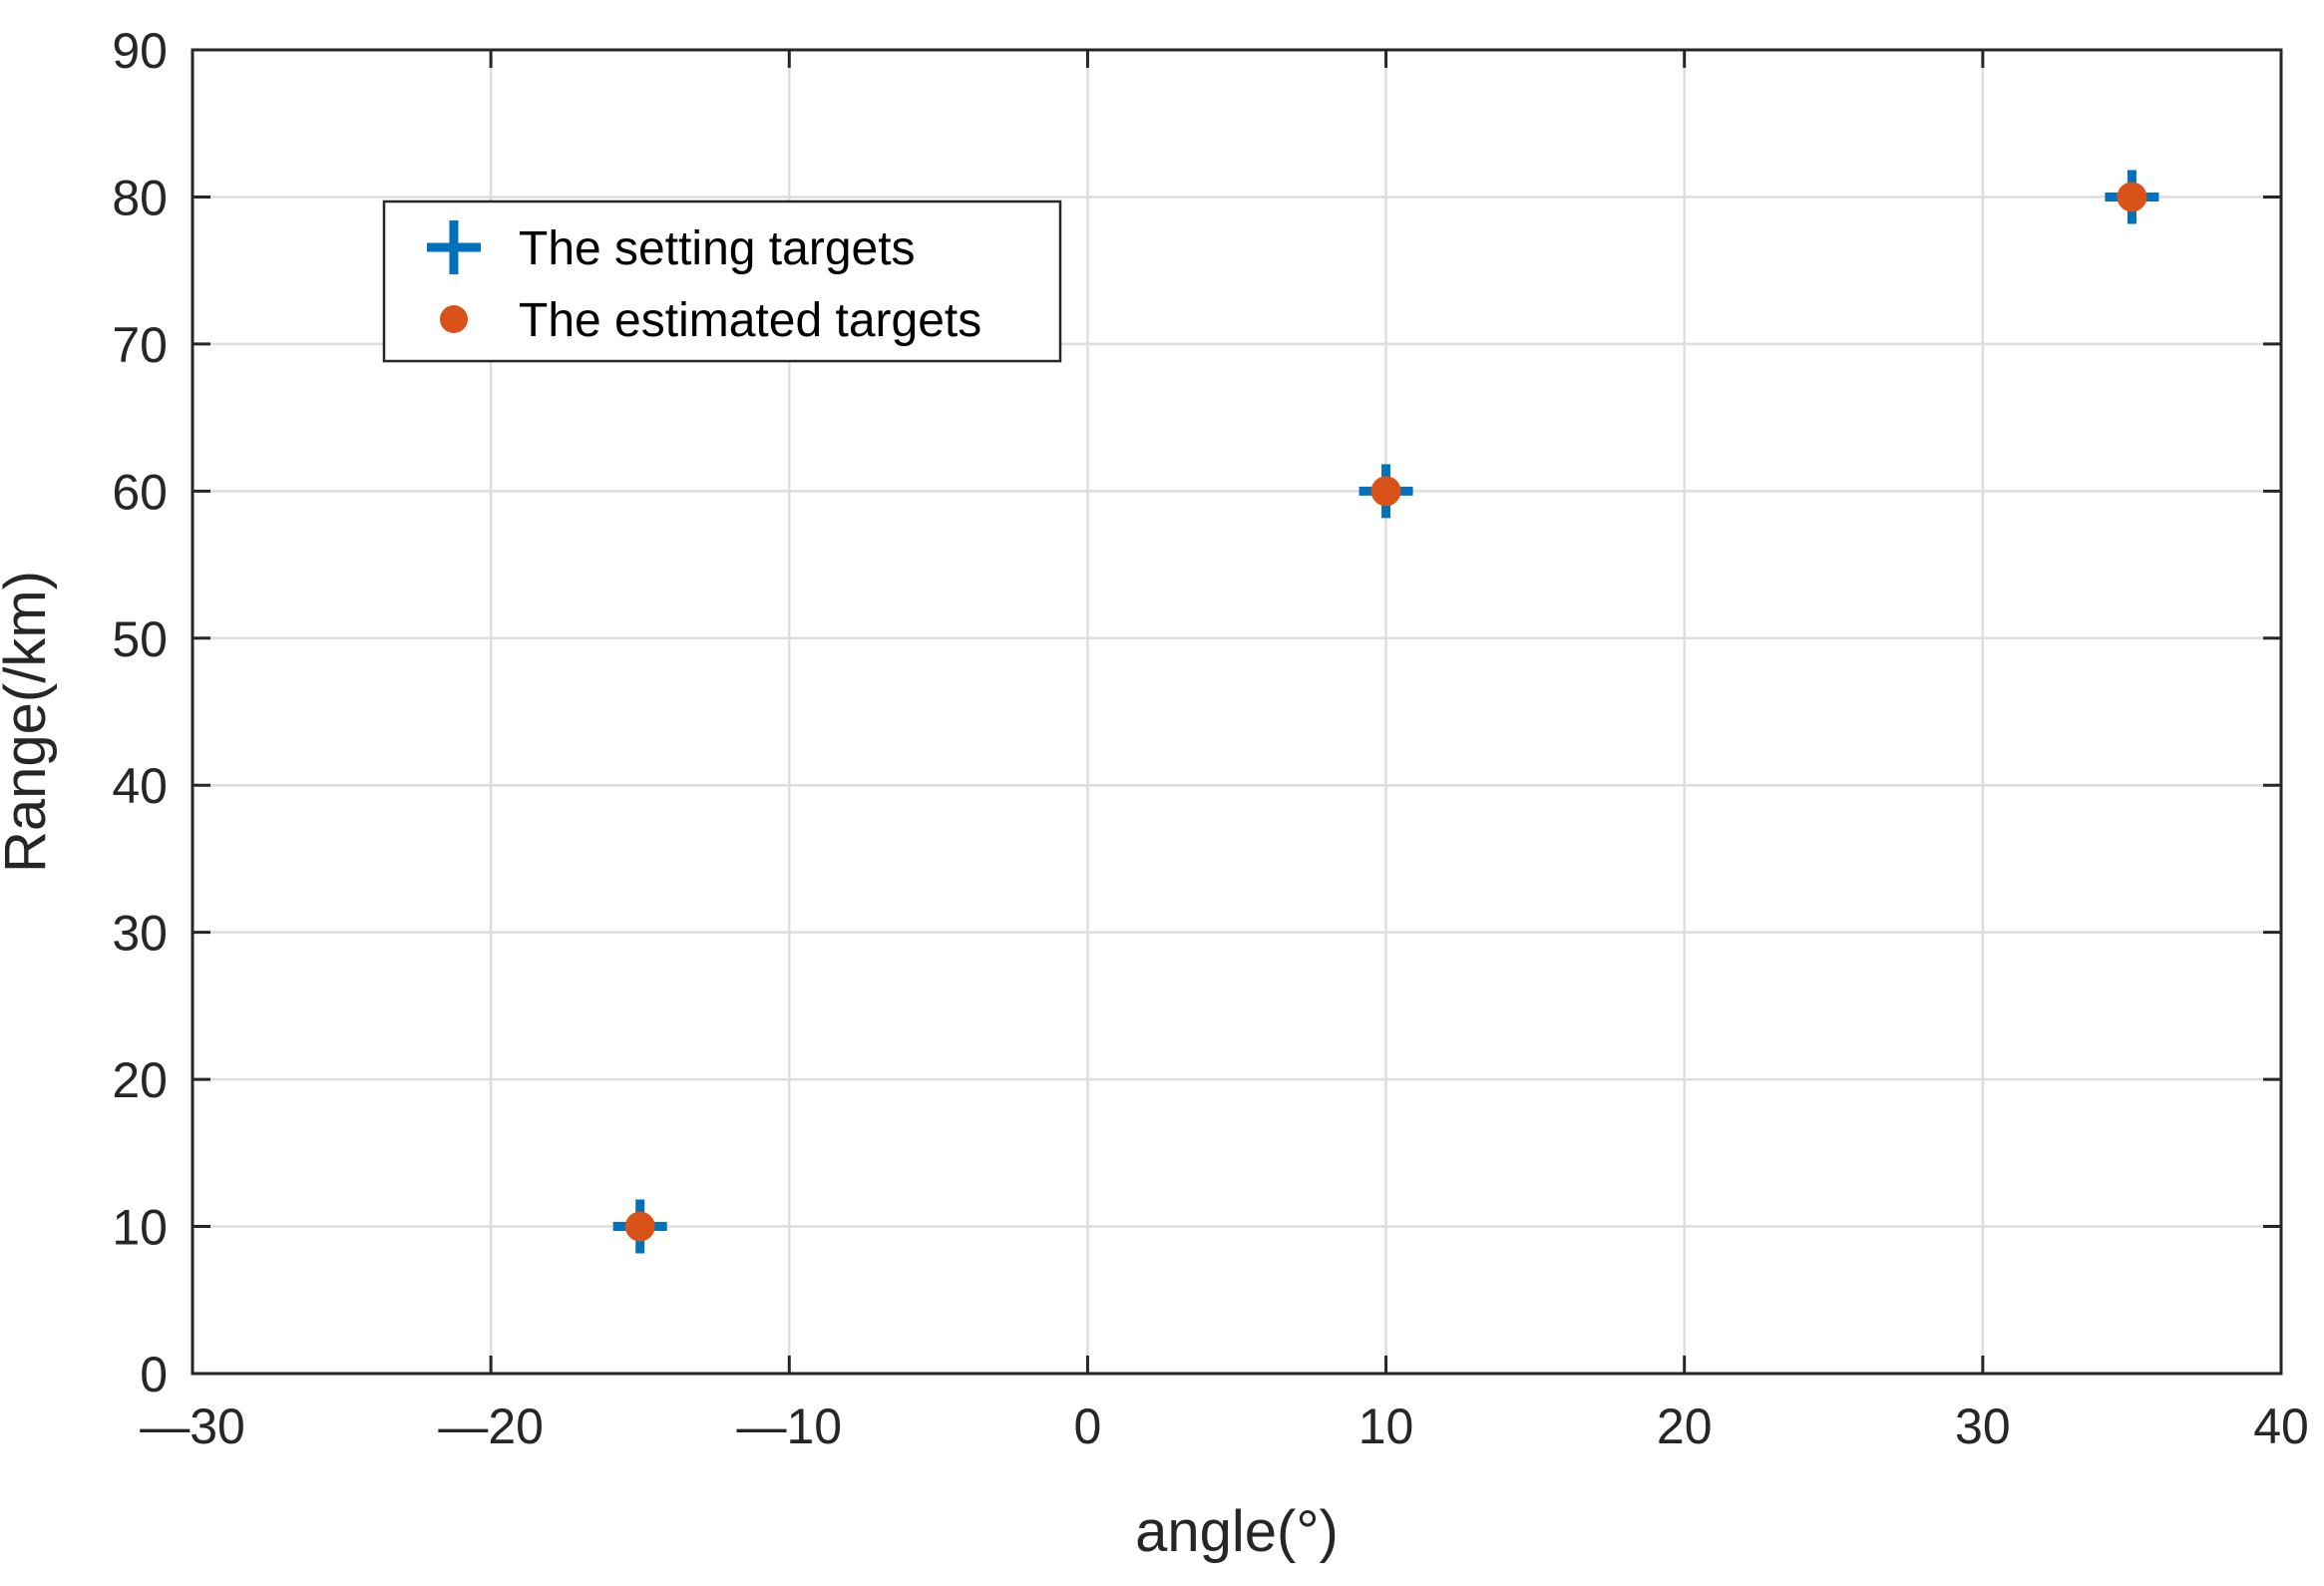  What do you see at coordinates (491, 1426) in the screenshot?
I see `x-tick-label: —20` at bounding box center [491, 1426].